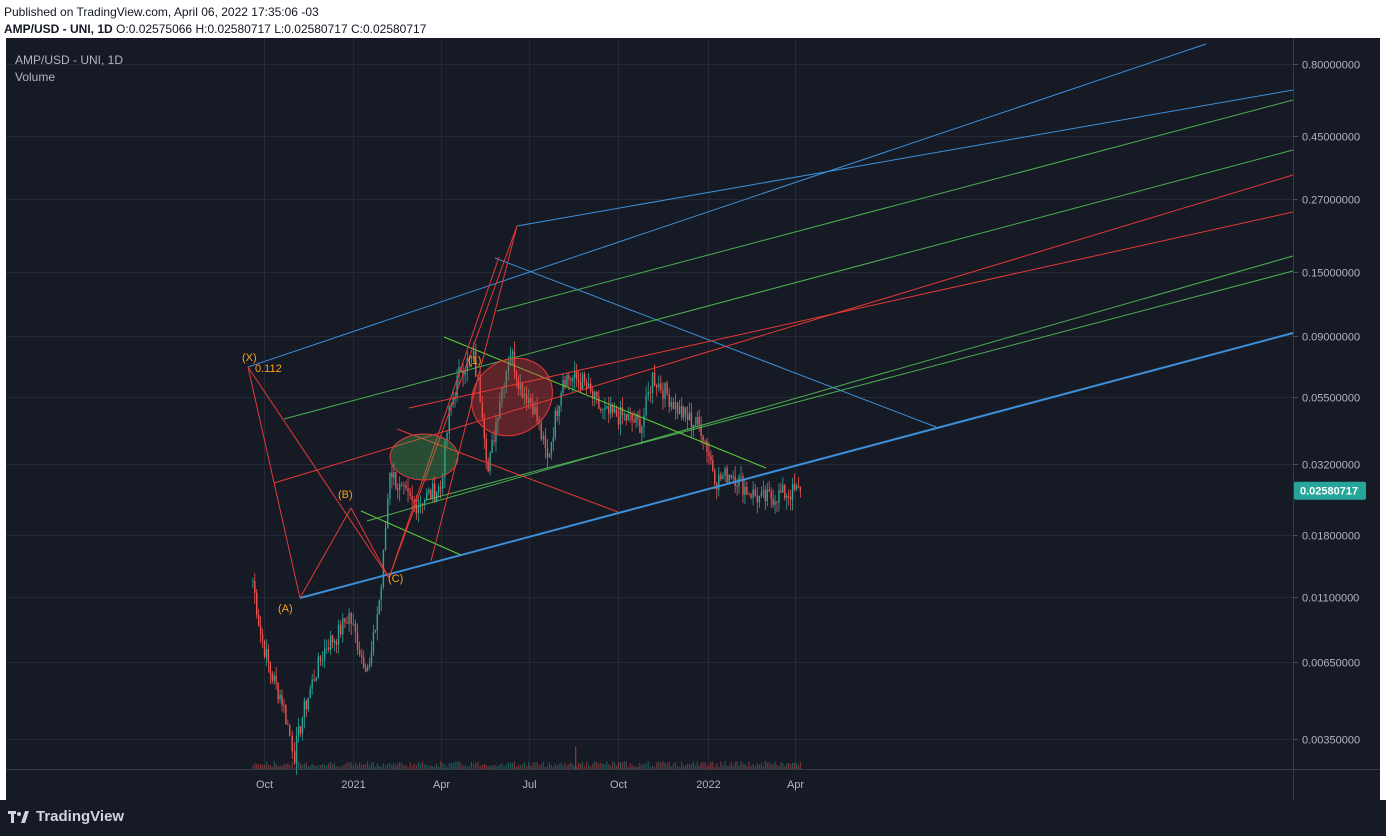 Image resolution: width=1386 pixels, height=836 pixels. What do you see at coordinates (1336, 419) in the screenshot?
I see `price-axis-bg` at bounding box center [1336, 419].